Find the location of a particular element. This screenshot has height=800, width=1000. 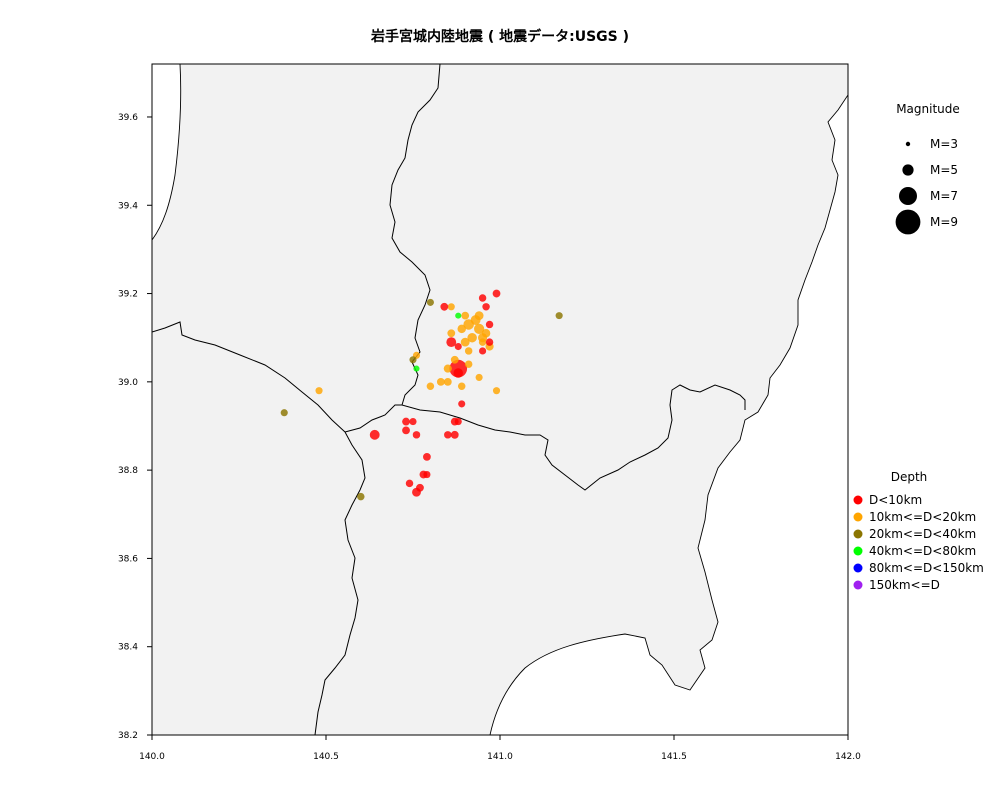

border-yamagata-miyagi is located at coordinates (340, 583).